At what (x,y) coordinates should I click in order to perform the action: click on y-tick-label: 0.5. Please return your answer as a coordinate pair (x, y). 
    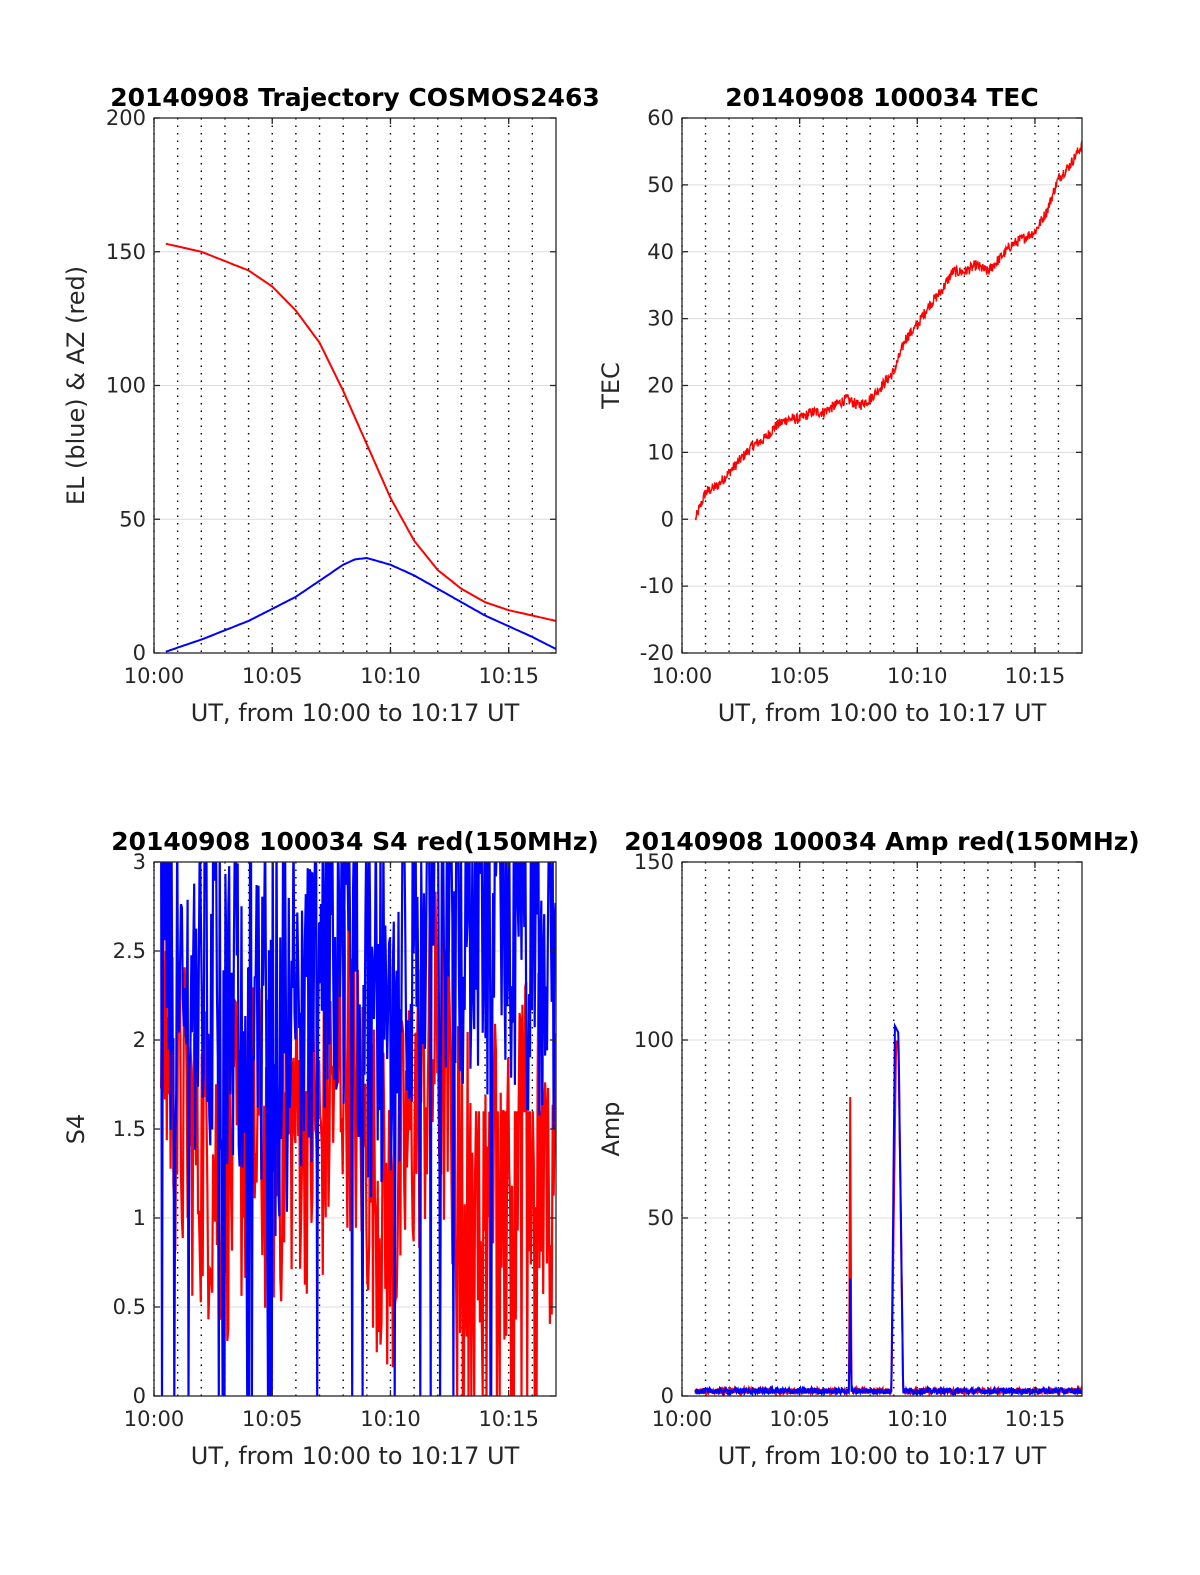
    Looking at the image, I should click on (129, 1307).